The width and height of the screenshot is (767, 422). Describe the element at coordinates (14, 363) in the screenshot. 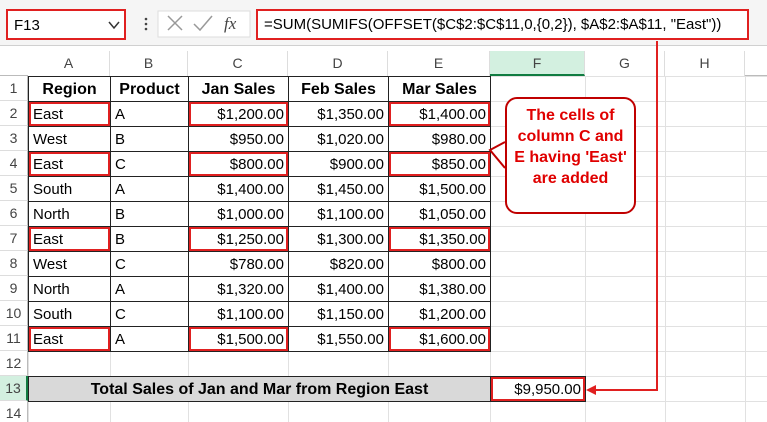

I see `row-header: 12` at that location.